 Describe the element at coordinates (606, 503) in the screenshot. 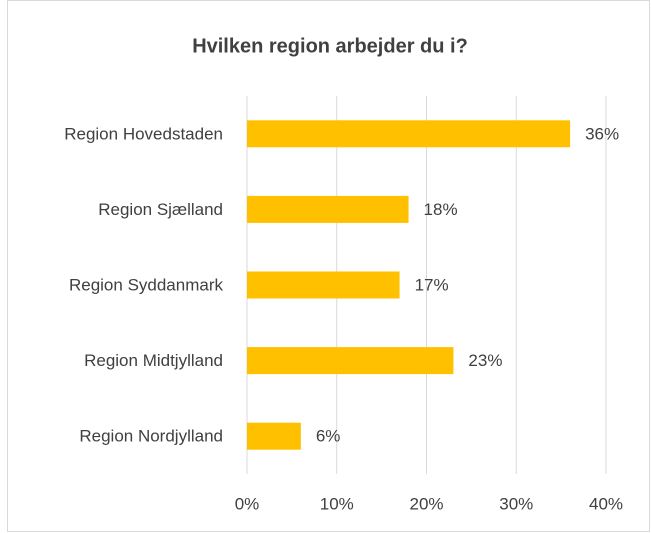

I see `x-tick-label: 40%` at that location.